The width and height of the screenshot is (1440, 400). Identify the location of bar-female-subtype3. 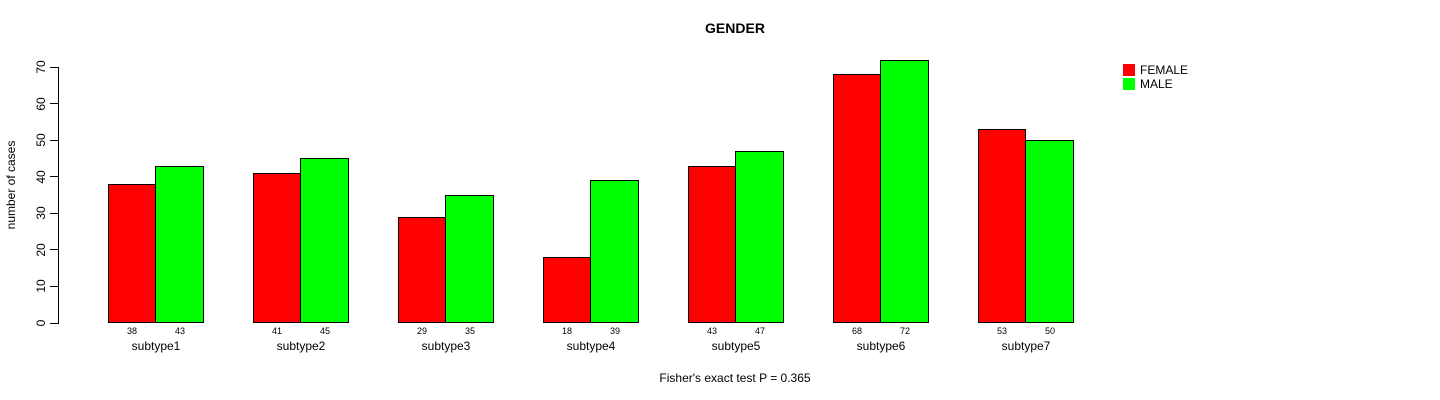
(422, 270).